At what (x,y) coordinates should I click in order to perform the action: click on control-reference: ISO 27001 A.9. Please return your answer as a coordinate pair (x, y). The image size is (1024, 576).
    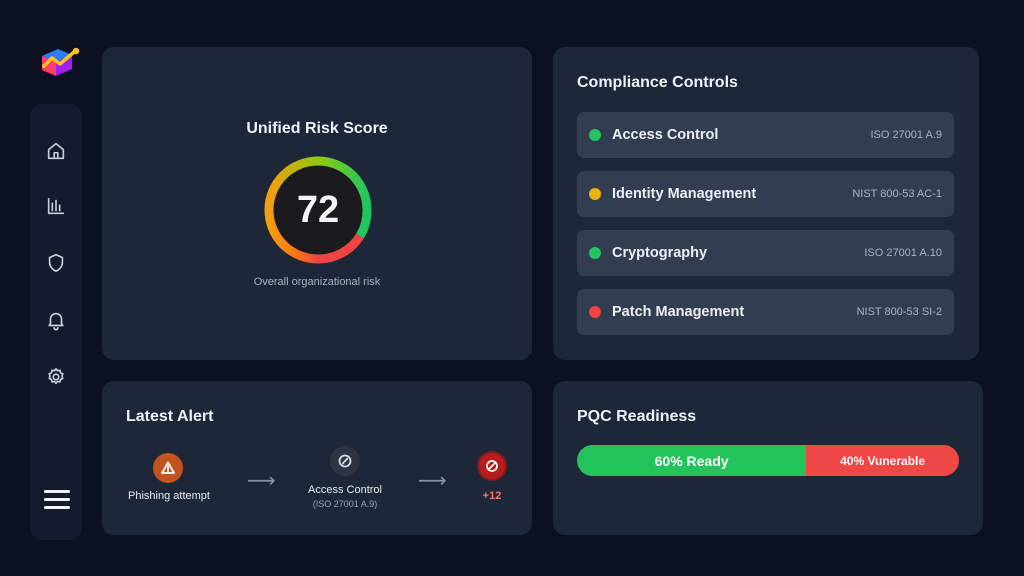
    Looking at the image, I should click on (906, 135).